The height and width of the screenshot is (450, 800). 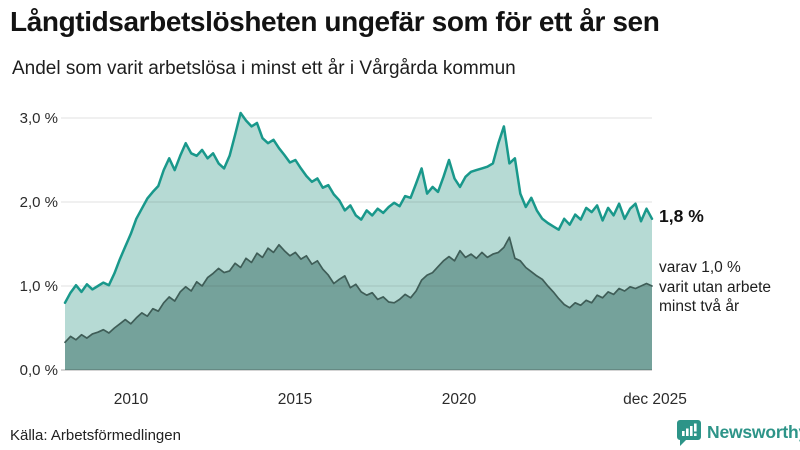 I want to click on x-axis-tick-2020: 2020, so click(x=459, y=399).